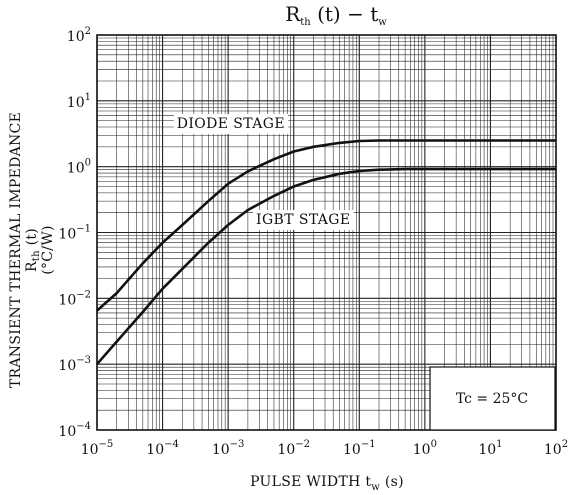 The image size is (572, 495). Describe the element at coordinates (97, 448) in the screenshot. I see `x-tick-label: 10⁻⁵` at that location.